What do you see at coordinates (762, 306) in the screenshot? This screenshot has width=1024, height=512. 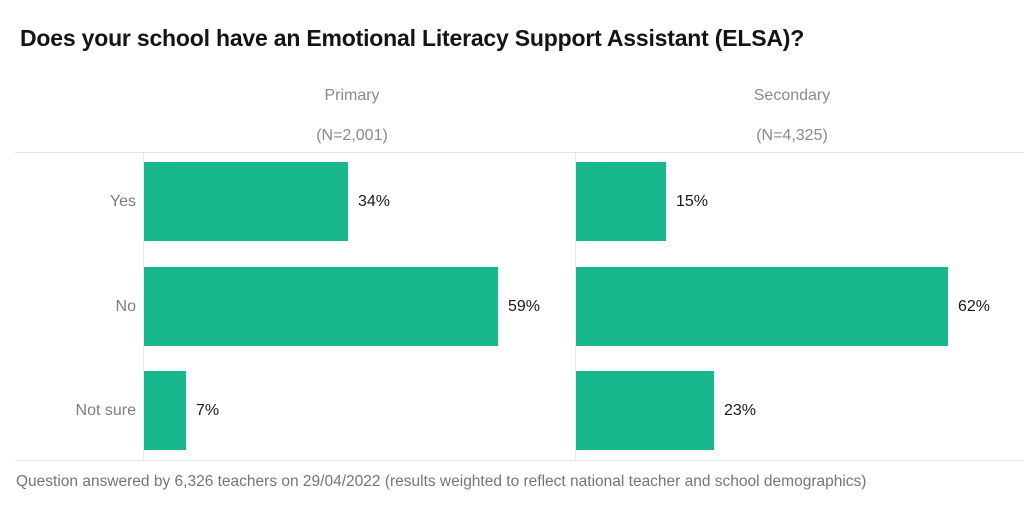 I see `bar-secondary-no` at bounding box center [762, 306].